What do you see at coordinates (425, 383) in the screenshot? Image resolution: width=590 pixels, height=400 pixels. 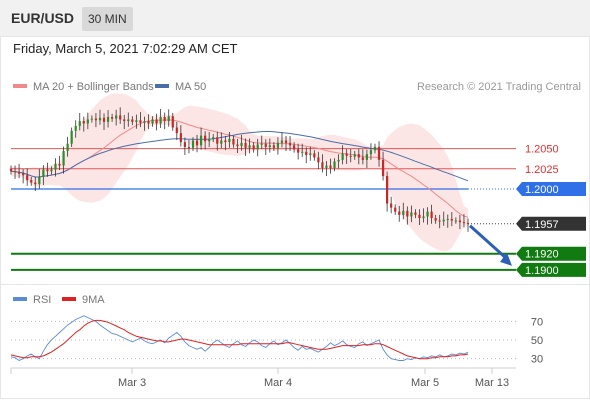 I see `x-tick-label: Mar 5` at bounding box center [425, 383].